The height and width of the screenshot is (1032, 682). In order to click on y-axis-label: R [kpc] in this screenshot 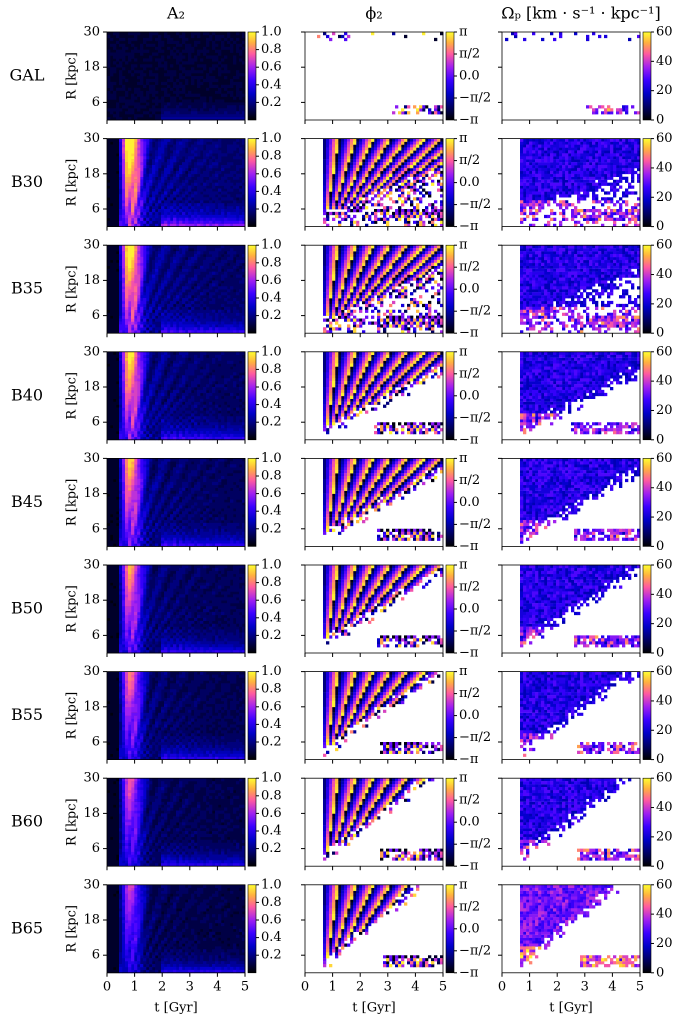, I will do `click(72, 396)`.